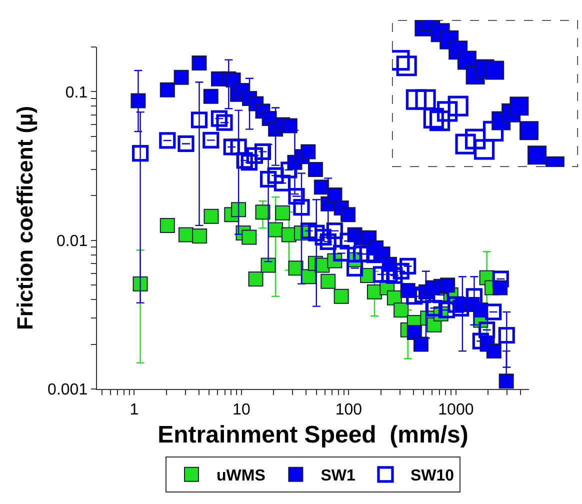 Image resolution: width=582 pixels, height=504 pixels. What do you see at coordinates (313, 435) in the screenshot?
I see `x-axis-title: Entrainment Speed (mm/s)` at bounding box center [313, 435].